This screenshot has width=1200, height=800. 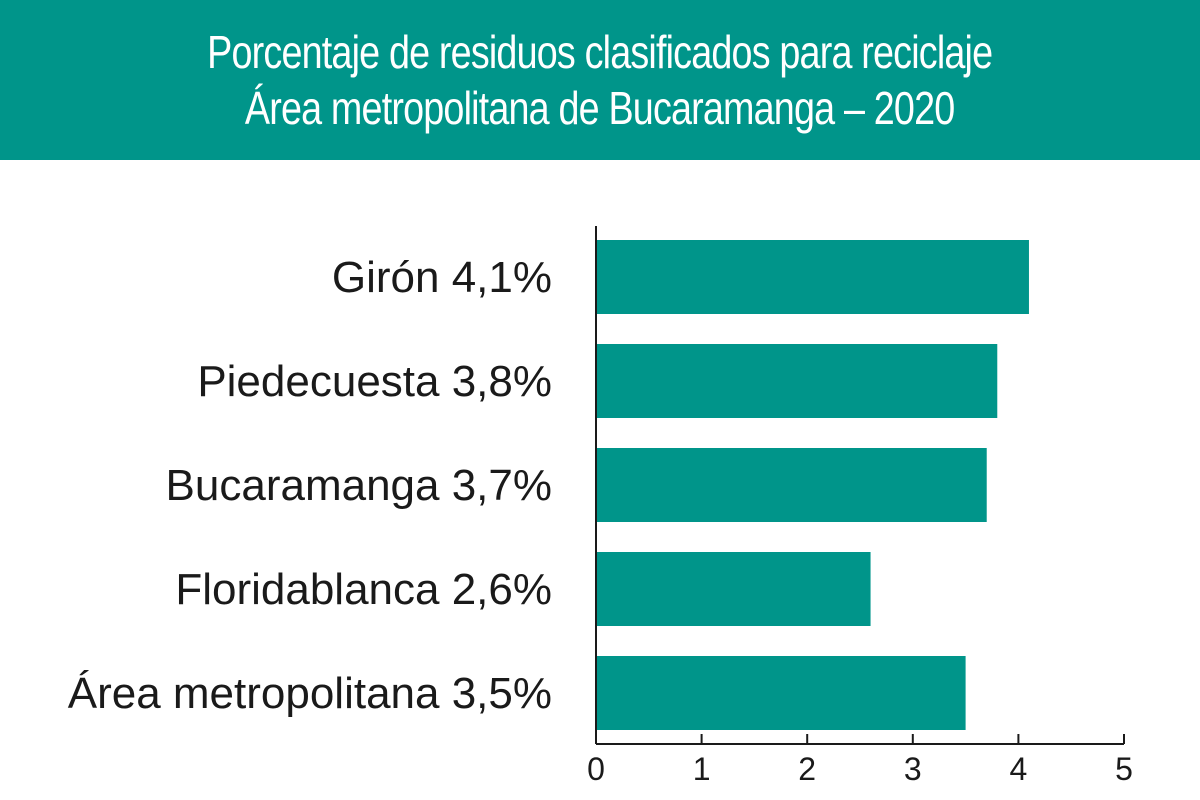 What do you see at coordinates (363, 589) in the screenshot?
I see `category-label: Floridablanca 2,6%` at bounding box center [363, 589].